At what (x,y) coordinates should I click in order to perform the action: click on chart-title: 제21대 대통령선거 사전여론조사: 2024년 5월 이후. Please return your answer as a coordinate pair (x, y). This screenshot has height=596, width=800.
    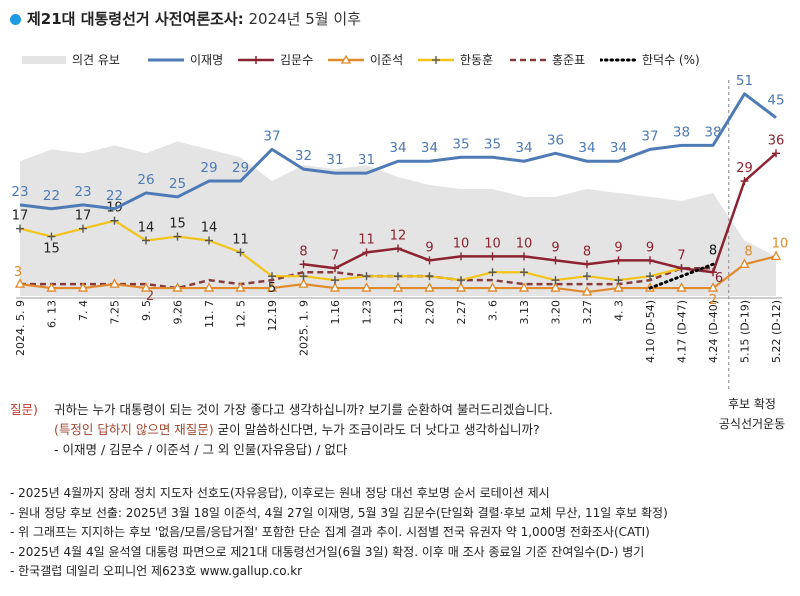
    Looking at the image, I should click on (185, 18).